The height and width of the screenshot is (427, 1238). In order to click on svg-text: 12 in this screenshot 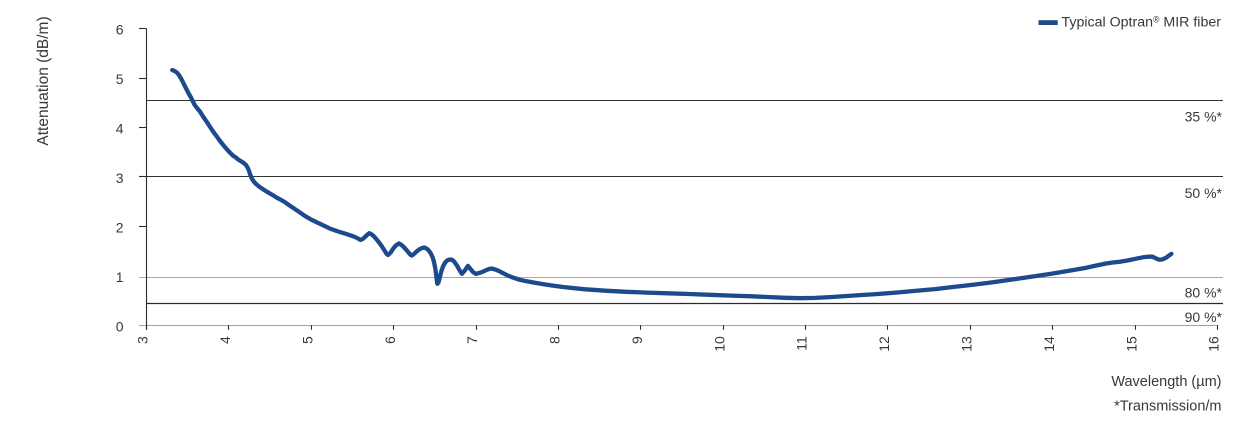, I will do `click(884, 344)`.